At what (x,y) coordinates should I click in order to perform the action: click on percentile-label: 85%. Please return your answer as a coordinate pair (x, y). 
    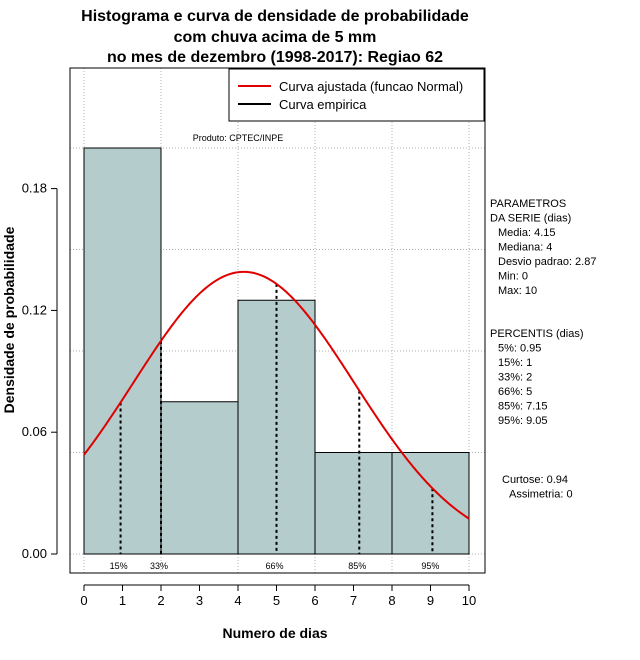
    Looking at the image, I should click on (357, 566).